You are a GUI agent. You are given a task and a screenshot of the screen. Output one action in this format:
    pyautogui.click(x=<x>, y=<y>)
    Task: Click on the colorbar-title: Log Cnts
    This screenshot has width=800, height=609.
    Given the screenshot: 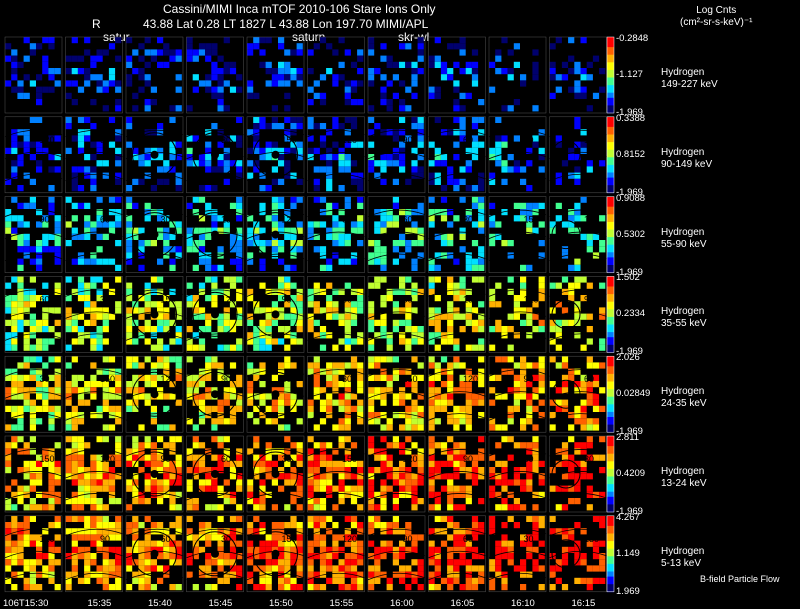 What is the action you would take?
    pyautogui.click(x=716, y=10)
    